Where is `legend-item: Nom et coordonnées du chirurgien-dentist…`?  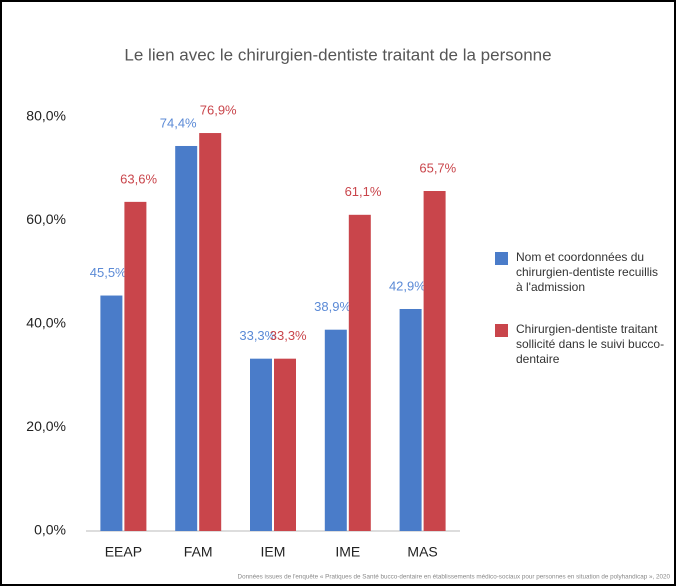 legend-item: Nom et coordonnées du chirurgien-dentist… is located at coordinates (580, 272).